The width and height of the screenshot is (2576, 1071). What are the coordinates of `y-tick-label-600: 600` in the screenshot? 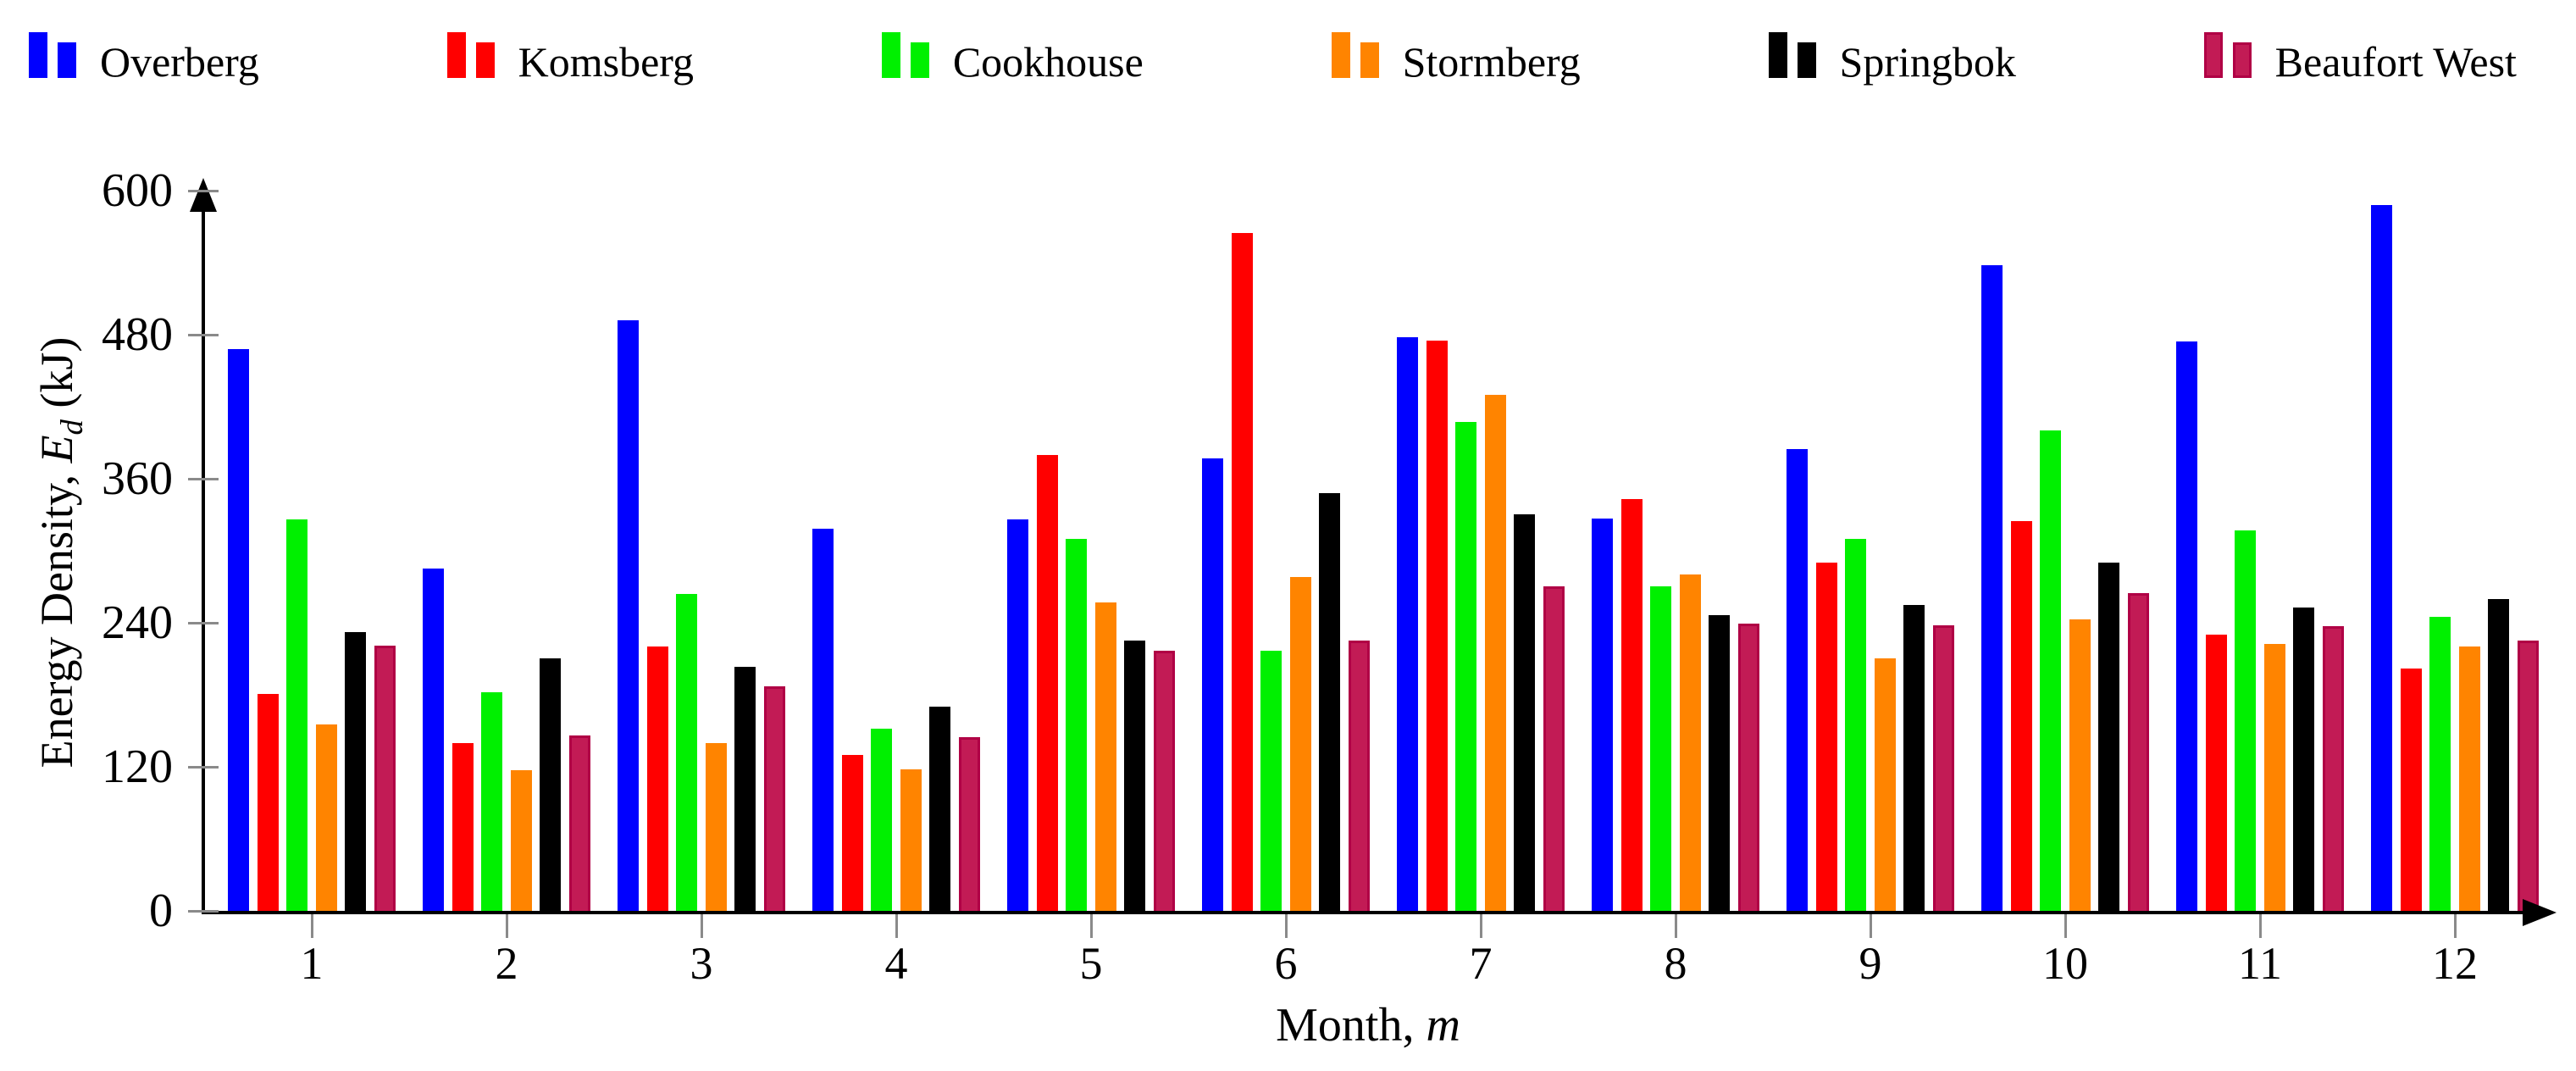 It's located at (137, 190).